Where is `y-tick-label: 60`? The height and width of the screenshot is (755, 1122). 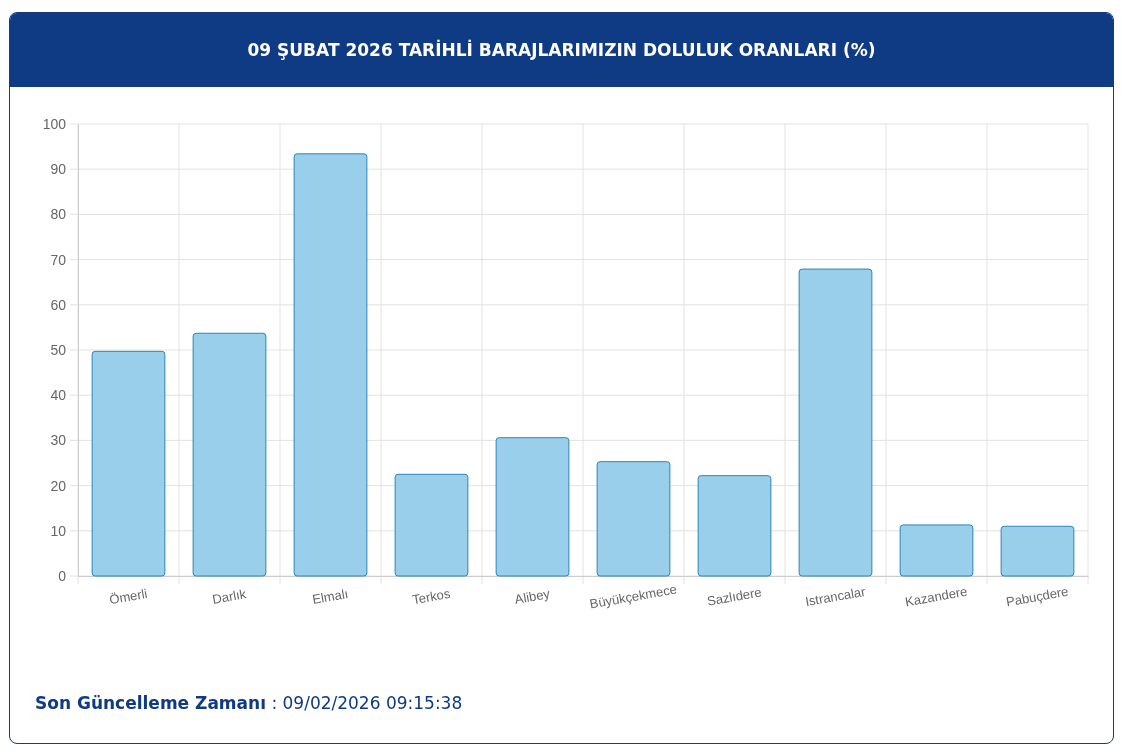 y-tick-label: 60 is located at coordinates (58, 304).